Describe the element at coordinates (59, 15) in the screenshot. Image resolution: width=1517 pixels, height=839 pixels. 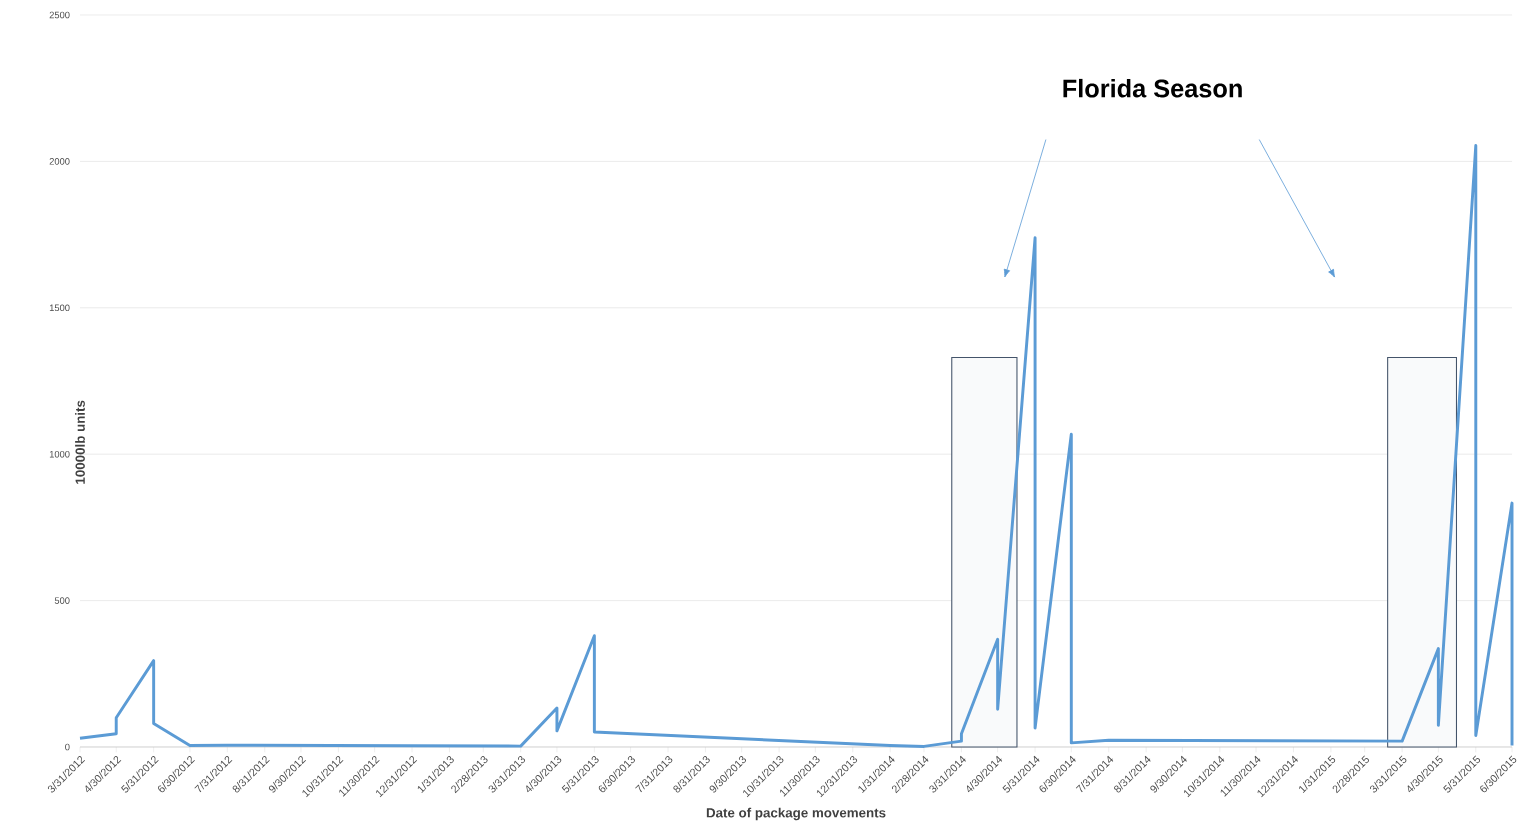
I see `y-tick-label: 2500` at that location.